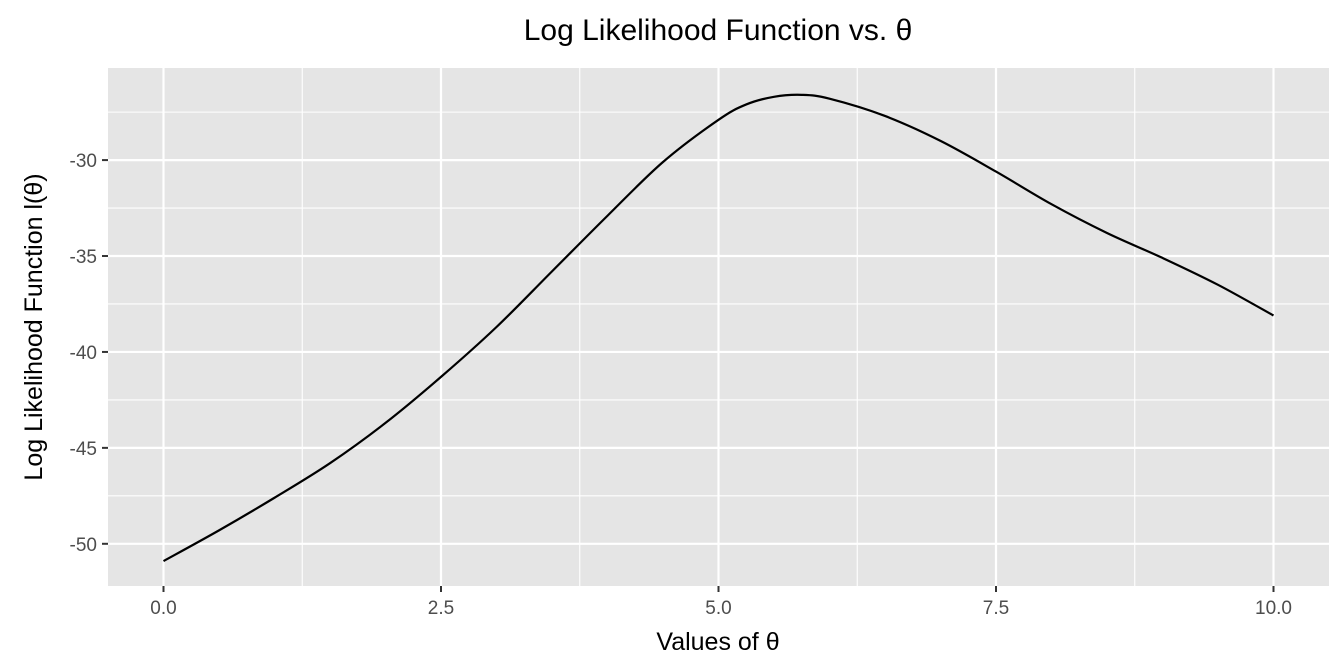  Describe the element at coordinates (718, 30) in the screenshot. I see `chart-title: Log Likelihood Function vs. θ` at that location.